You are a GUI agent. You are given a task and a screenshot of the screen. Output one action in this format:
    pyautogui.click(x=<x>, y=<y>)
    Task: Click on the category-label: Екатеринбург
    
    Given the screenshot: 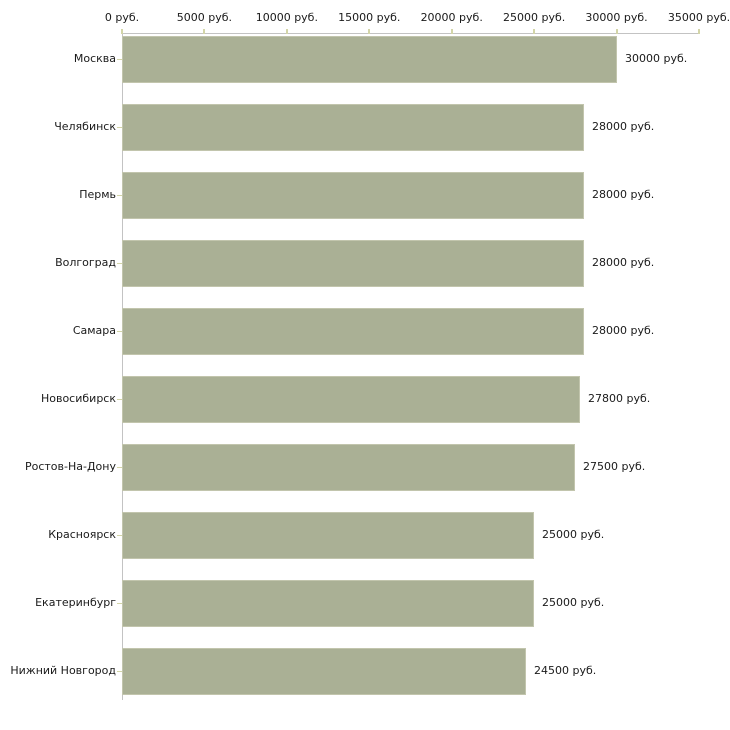 What is the action you would take?
    pyautogui.click(x=75, y=602)
    